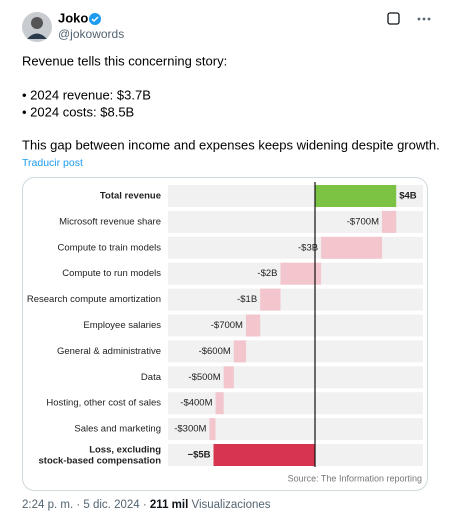 Image resolution: width=450 pixels, height=522 pixels. Describe the element at coordinates (169, 505) in the screenshot. I see `views-count: 211 mil` at that location.